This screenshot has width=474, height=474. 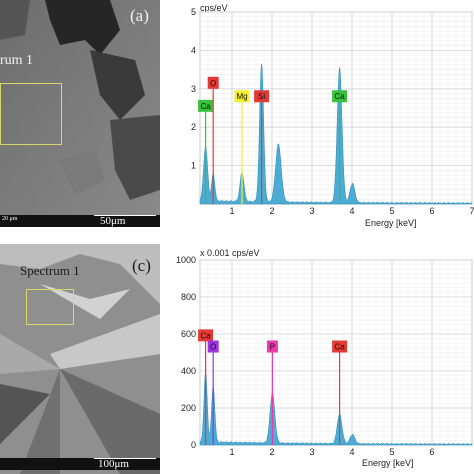 What do you see at coordinates (113, 464) in the screenshot?
I see `scalebar-value: 100μm` at bounding box center [113, 464].